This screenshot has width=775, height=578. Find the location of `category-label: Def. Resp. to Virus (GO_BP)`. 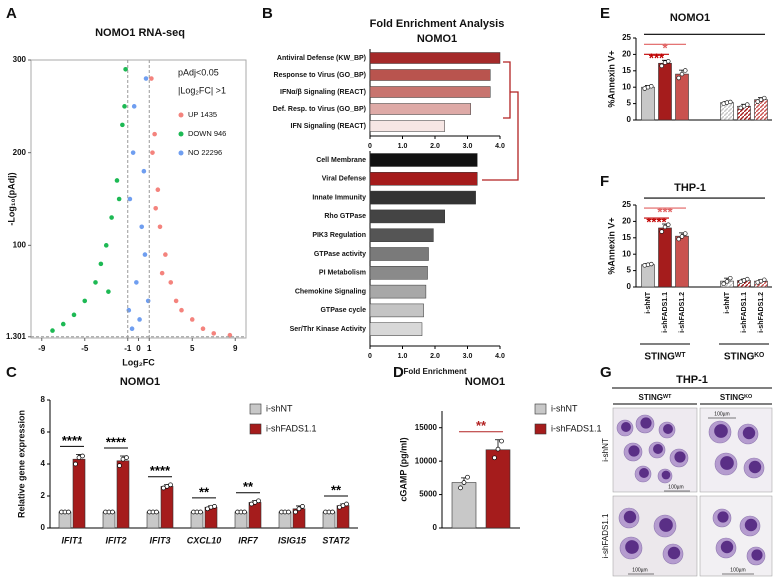

category-label: Def. Resp. to Virus (GO_BP) is located at coordinates (319, 109).